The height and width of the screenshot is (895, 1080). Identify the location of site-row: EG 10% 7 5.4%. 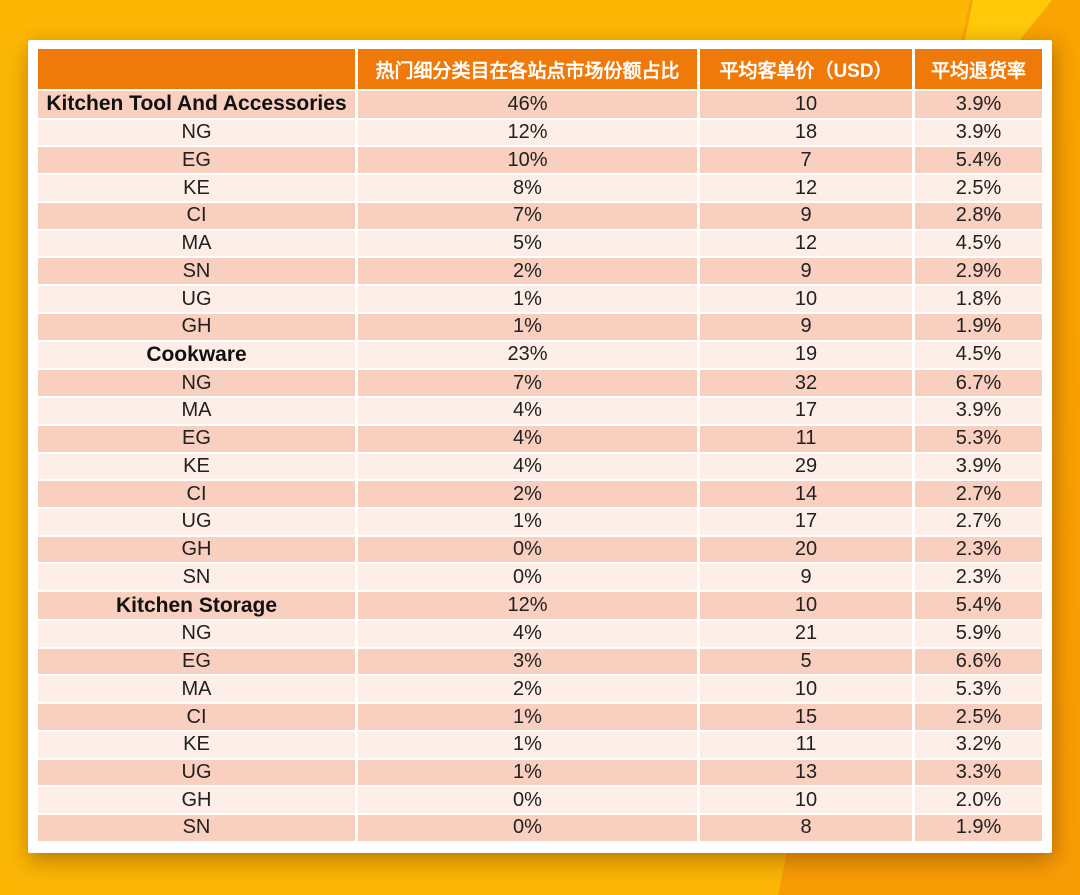
(540, 159).